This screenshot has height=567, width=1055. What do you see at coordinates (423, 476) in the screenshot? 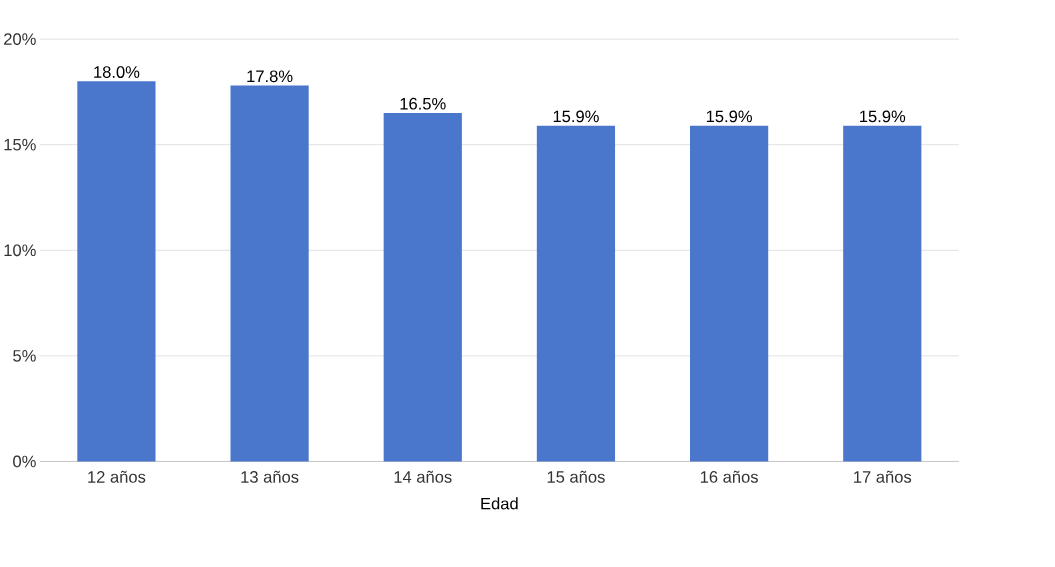
I see `x-tick-label: 14 años` at bounding box center [423, 476].